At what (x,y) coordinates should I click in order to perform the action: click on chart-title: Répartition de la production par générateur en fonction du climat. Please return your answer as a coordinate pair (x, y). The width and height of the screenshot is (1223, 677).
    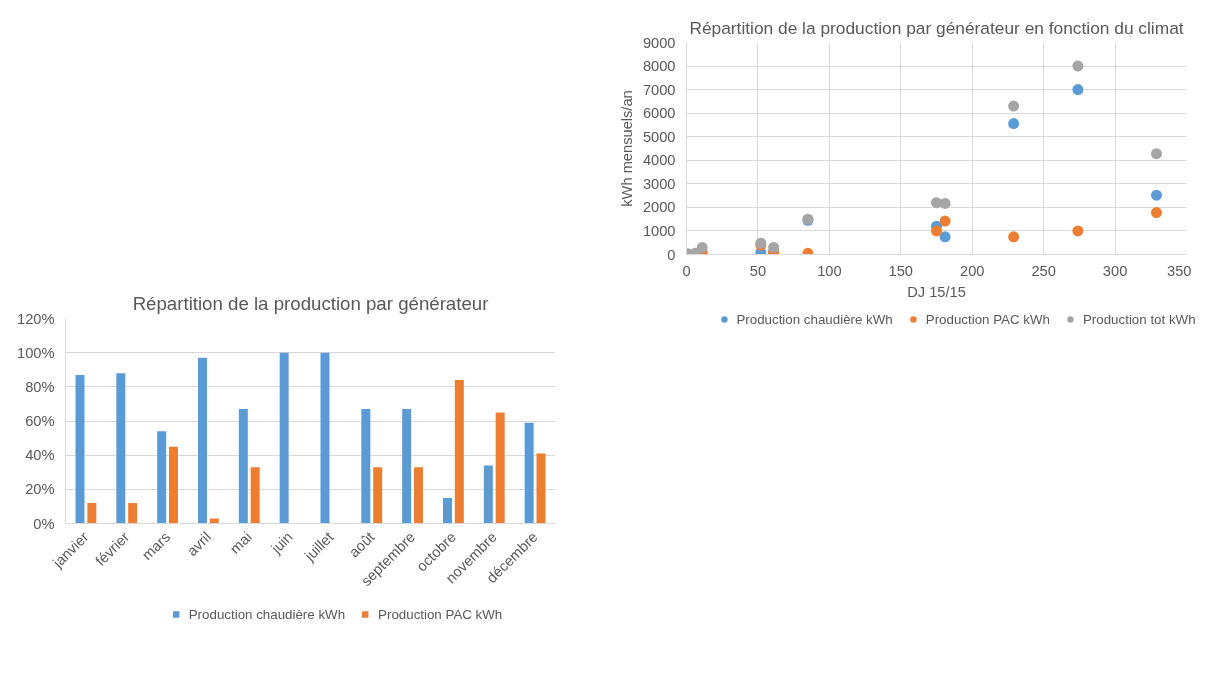
    Looking at the image, I should click on (936, 27).